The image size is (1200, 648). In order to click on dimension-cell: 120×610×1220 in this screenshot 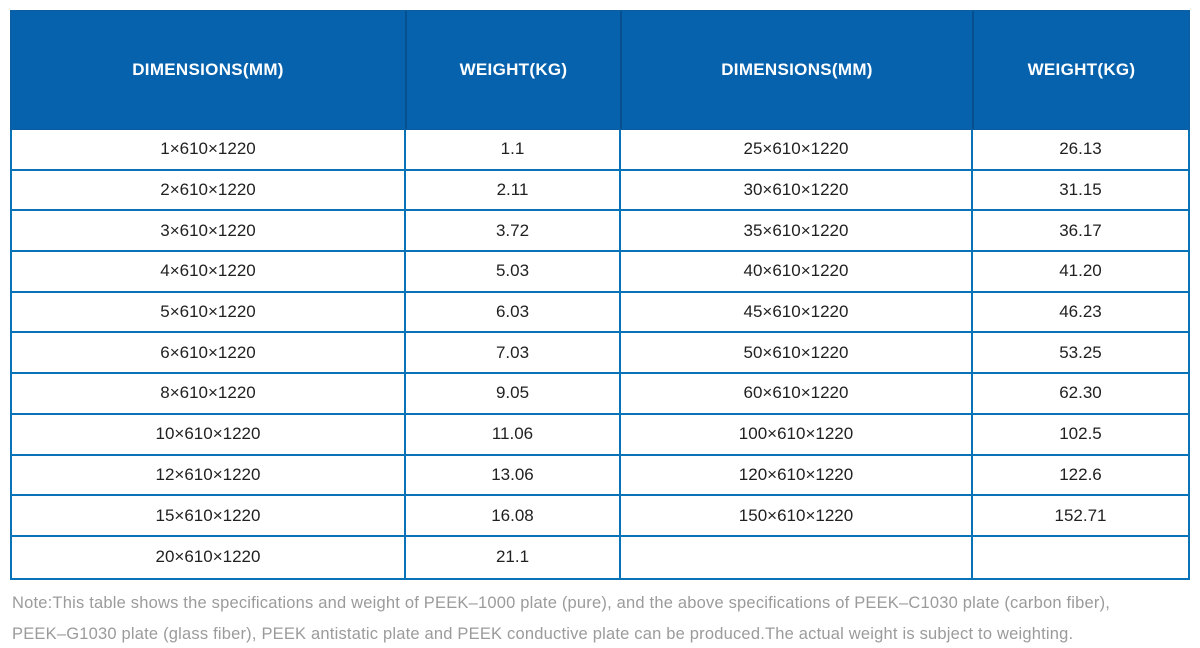, I will do `click(797, 475)`.